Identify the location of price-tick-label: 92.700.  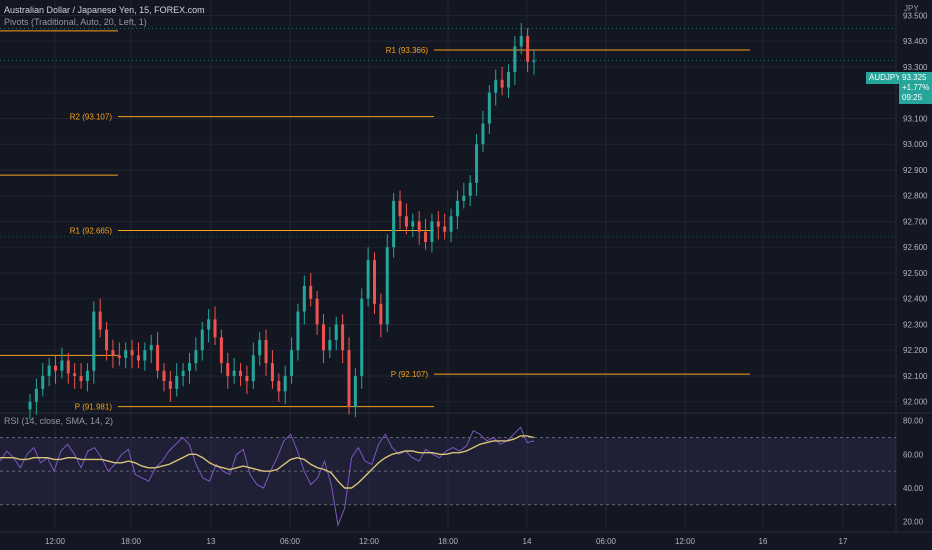
(915, 221).